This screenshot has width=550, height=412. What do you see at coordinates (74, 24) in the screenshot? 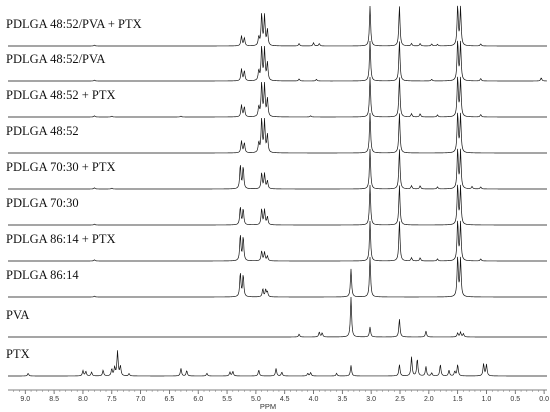
I see `spectrum-label: PDLGA 48:52/PVA + PTX` at bounding box center [74, 24].